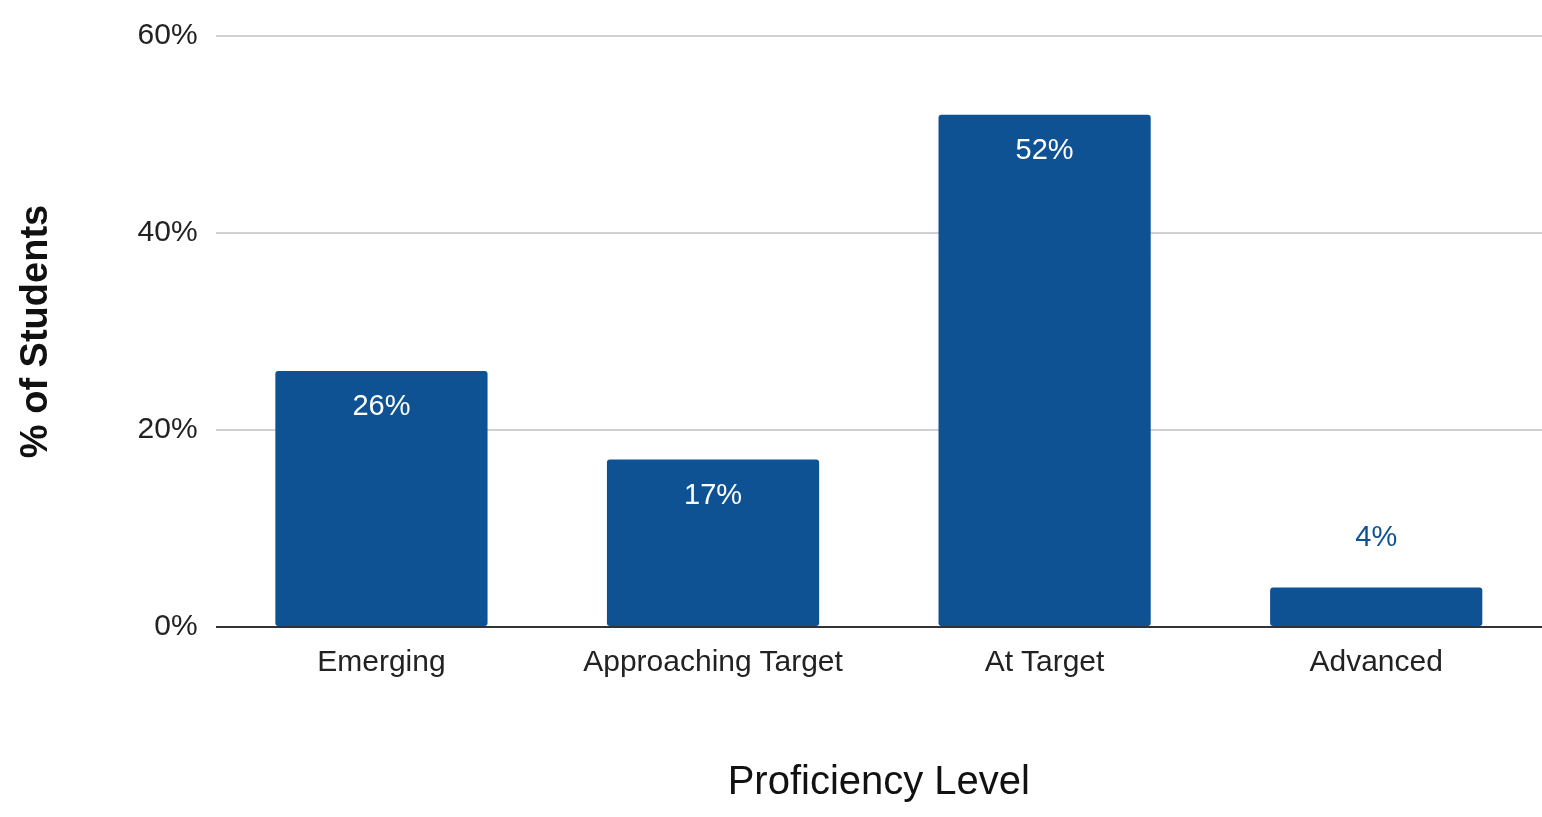 The width and height of the screenshot is (1542, 817). What do you see at coordinates (34, 331) in the screenshot?
I see `y-axis-title: % of Students` at bounding box center [34, 331].